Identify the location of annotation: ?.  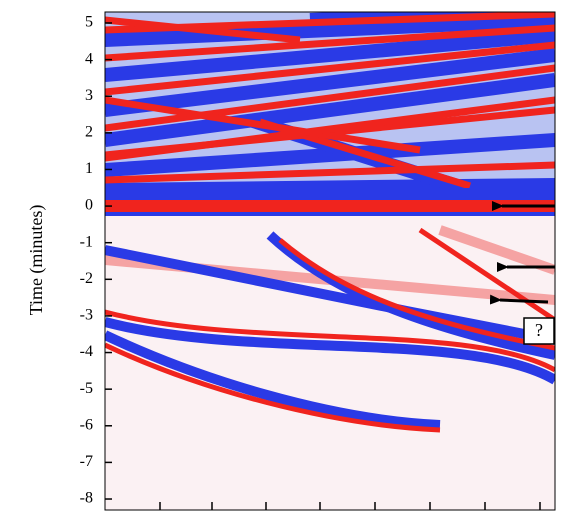
(539, 330).